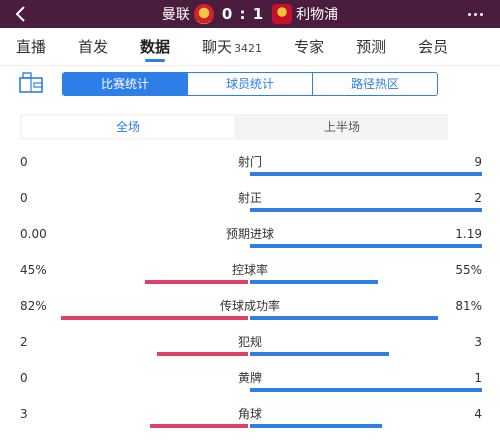 This screenshot has height=440, width=500. Describe the element at coordinates (478, 342) in the screenshot. I see `away-stat-value: 3` at that location.